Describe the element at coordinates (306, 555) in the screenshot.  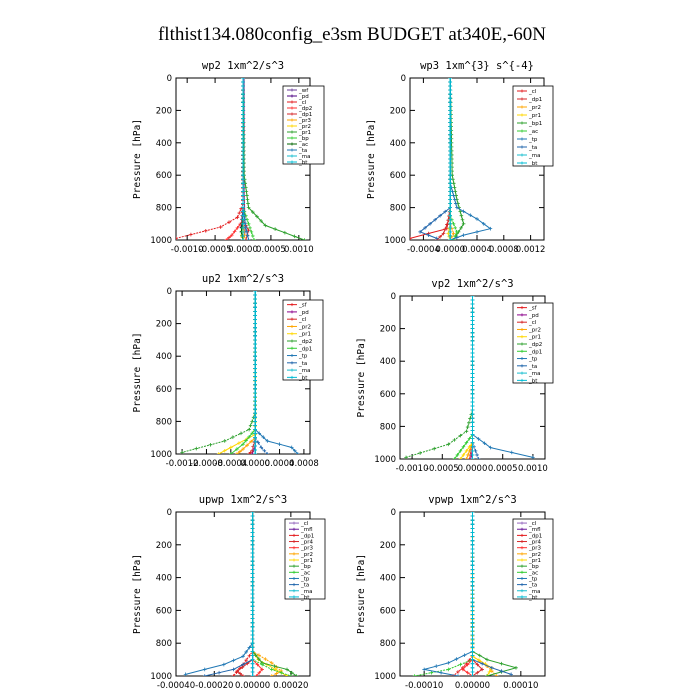
I see `legend-entry: _pr2` at that location.